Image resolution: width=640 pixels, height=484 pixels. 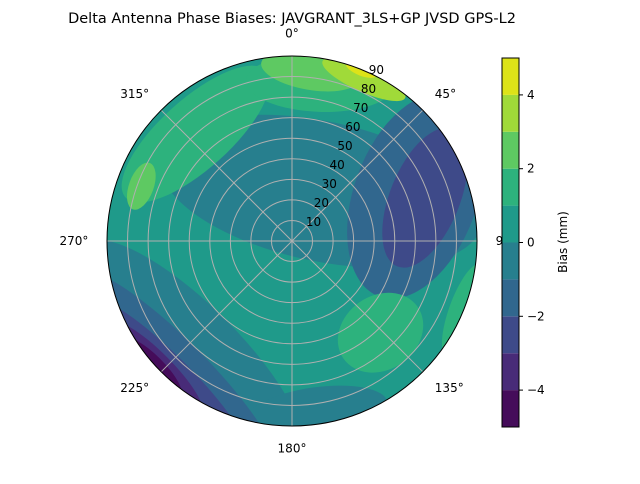 I want to click on colorbar: −4 −2 0 2 4, so click(x=523, y=242).